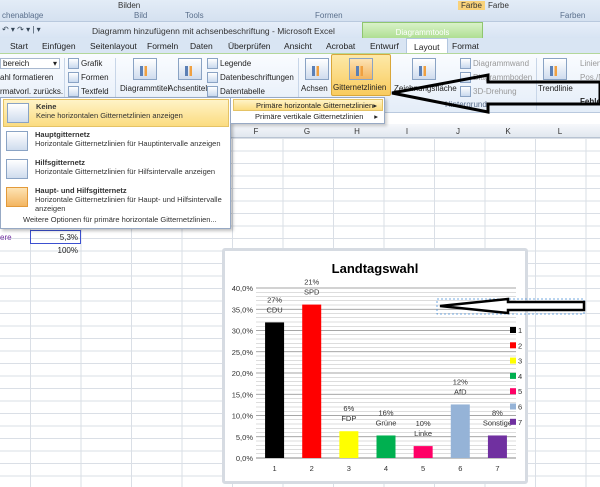  Describe the element at coordinates (55, 237) in the screenshot. I see `selected-range` at that location.